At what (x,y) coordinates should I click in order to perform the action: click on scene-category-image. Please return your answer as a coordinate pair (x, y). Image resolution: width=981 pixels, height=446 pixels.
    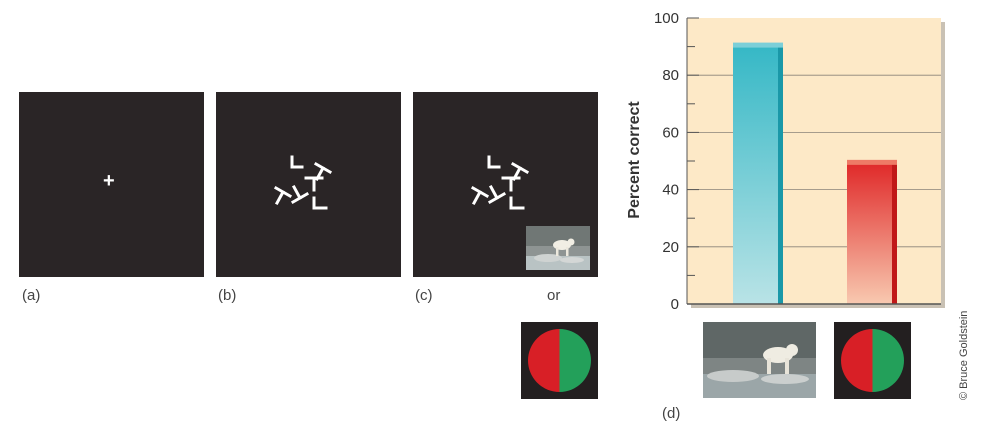
    Looking at the image, I should click on (759, 360).